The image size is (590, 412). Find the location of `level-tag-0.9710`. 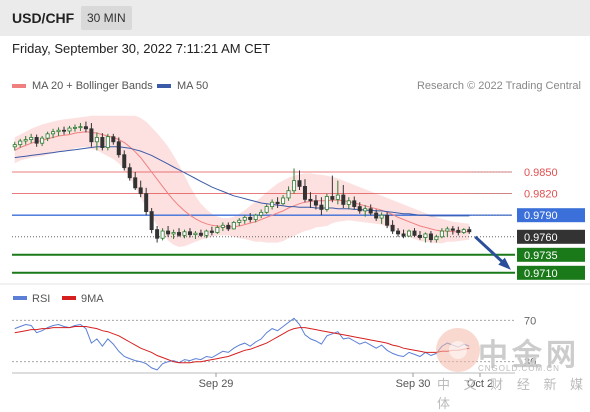

level-tag-0.9710 is located at coordinates (551, 272).